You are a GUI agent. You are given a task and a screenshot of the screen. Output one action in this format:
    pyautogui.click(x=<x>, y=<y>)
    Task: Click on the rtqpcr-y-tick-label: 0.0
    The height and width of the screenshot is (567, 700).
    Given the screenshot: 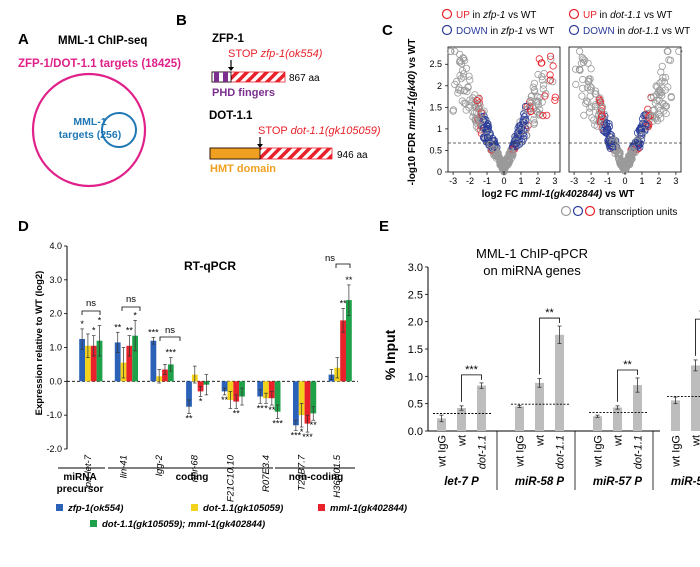 What is the action you would take?
    pyautogui.click(x=55, y=381)
    